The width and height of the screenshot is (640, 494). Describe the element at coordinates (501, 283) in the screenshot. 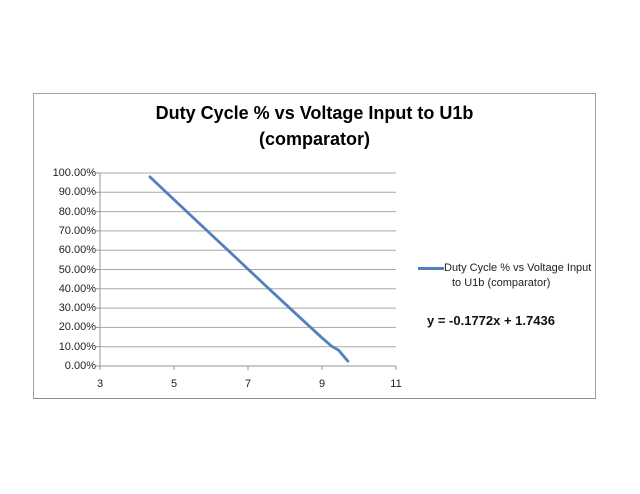

I see `legend-label-line2: to U1b (comparator)` at that location.